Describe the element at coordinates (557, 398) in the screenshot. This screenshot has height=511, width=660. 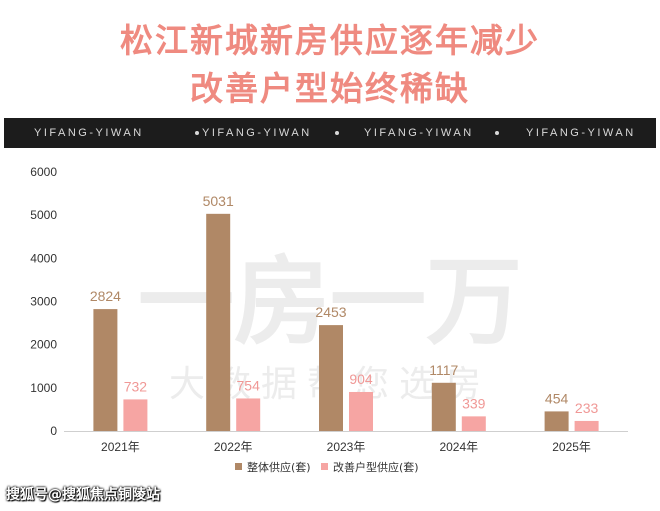
I see `data-label: 454` at that location.